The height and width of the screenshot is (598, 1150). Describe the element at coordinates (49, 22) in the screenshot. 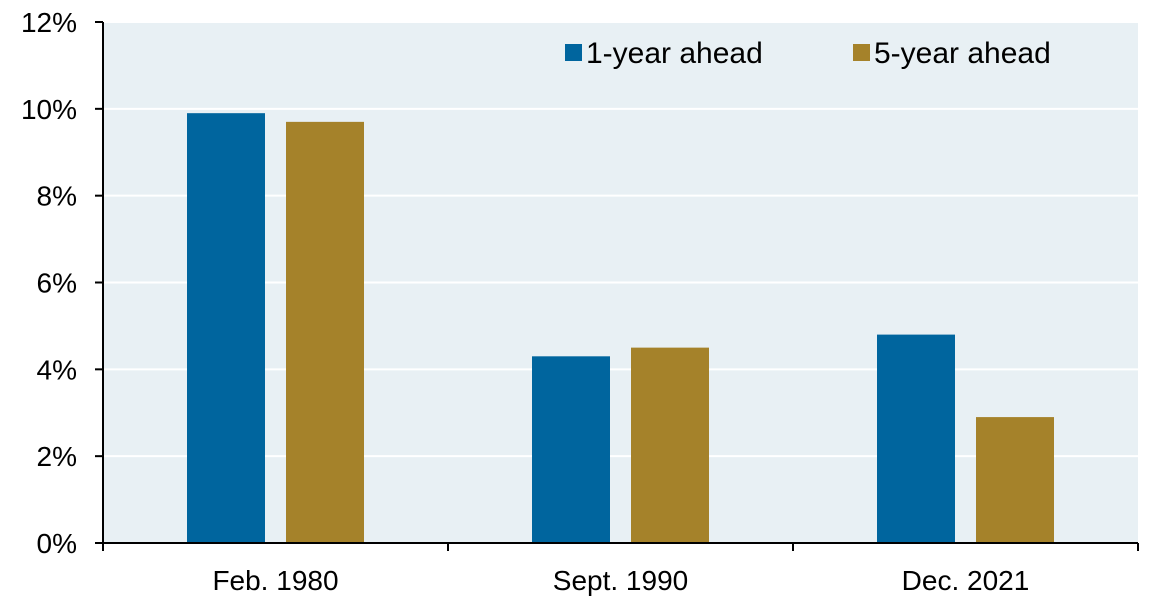

I see `y-tick-label: 12%` at that location.